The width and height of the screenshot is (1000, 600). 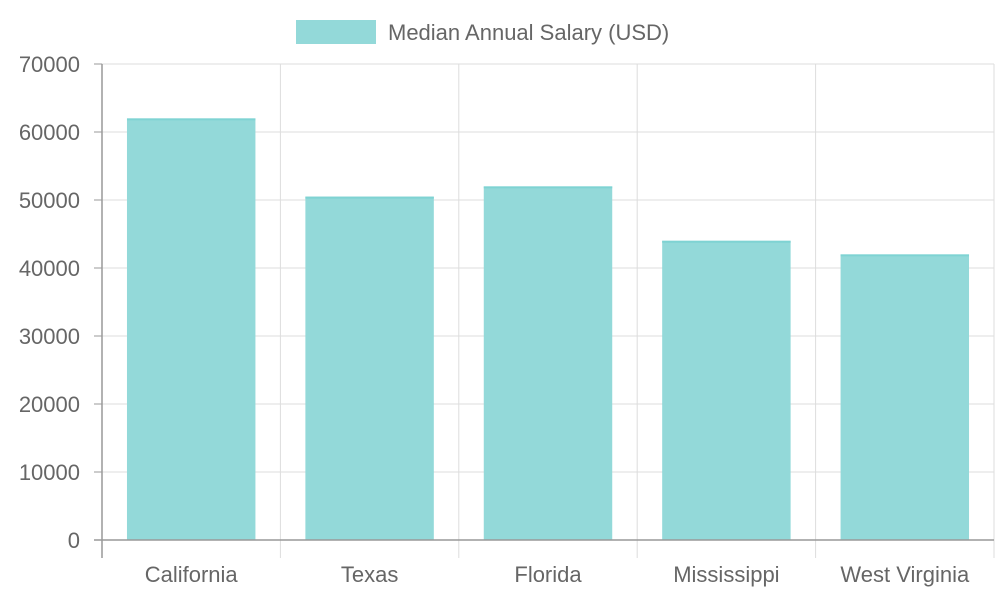 I want to click on y-tick-label: 50000, so click(x=49, y=200).